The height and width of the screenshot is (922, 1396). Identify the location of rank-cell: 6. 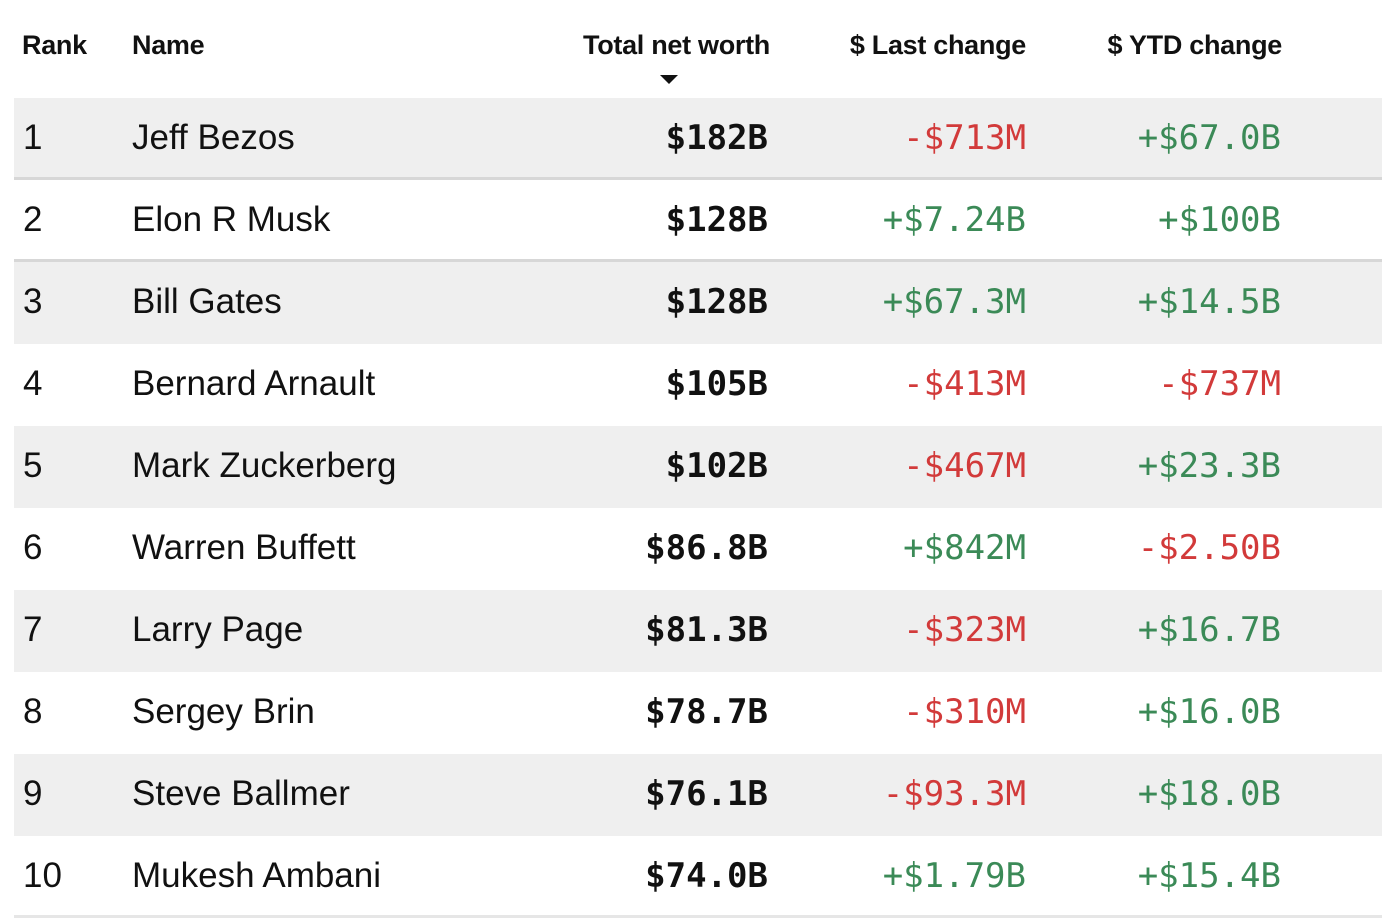
(33, 547).